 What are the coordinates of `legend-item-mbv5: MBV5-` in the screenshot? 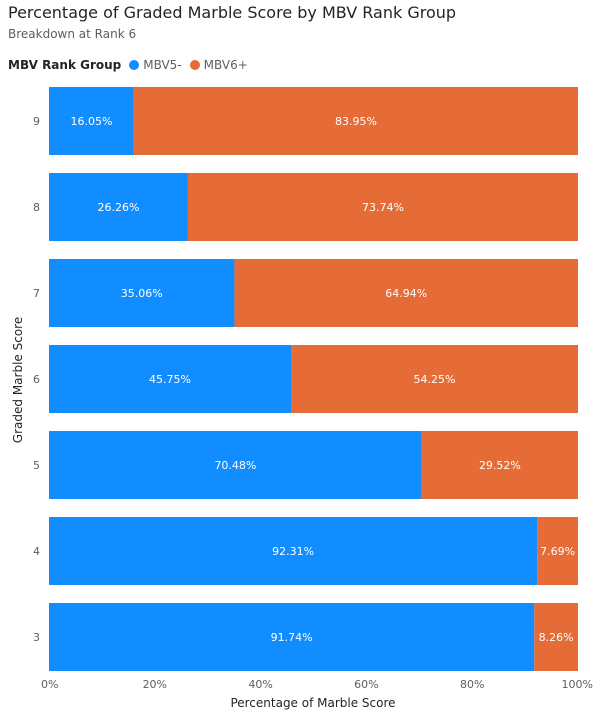 It's located at (155, 65).